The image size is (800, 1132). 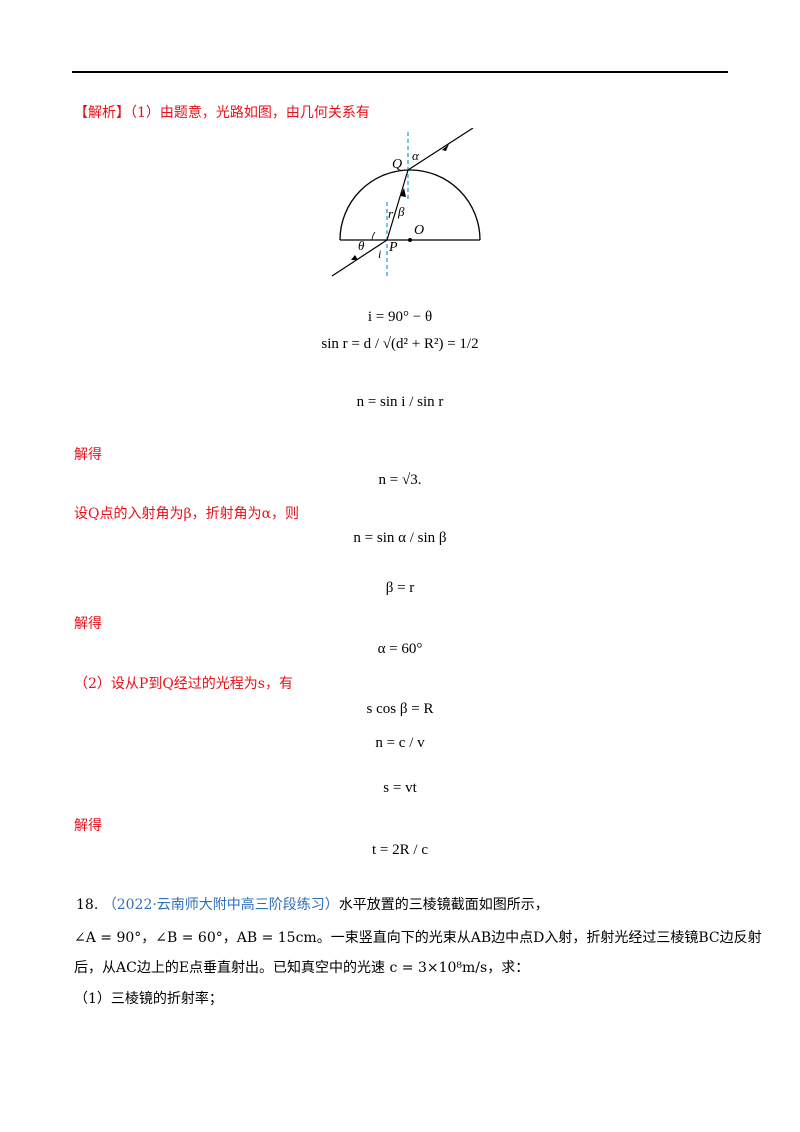 What do you see at coordinates (400, 480) in the screenshot?
I see `equation-4: n = √3.` at bounding box center [400, 480].